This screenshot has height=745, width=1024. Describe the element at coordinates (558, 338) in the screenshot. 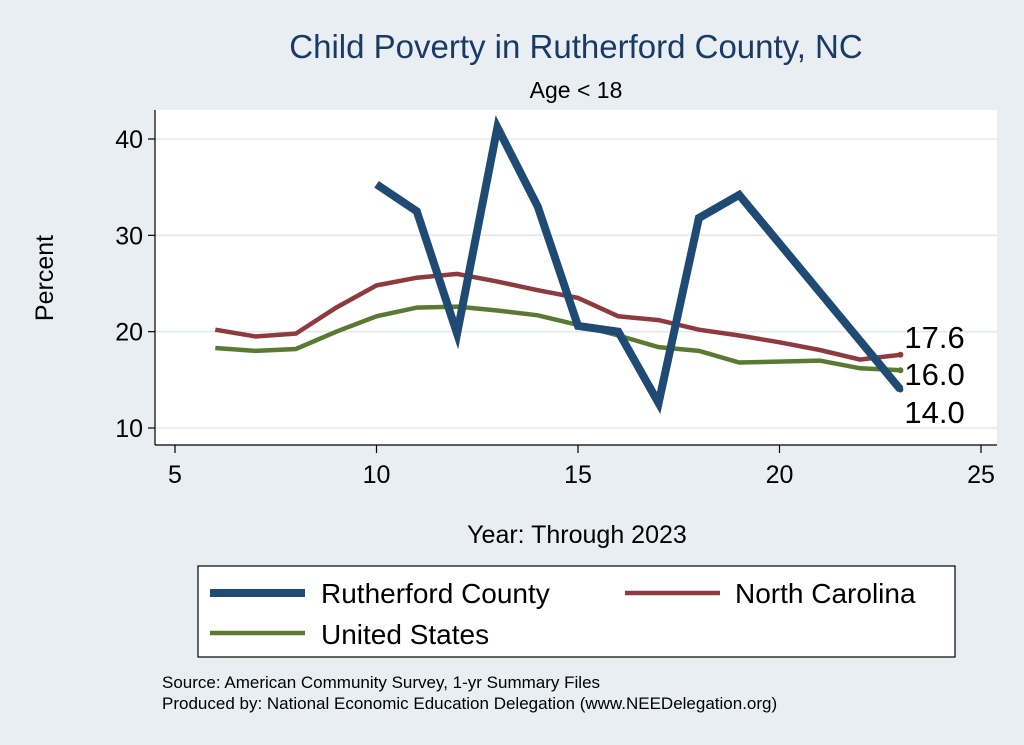

I see `series-line-united-states` at that location.